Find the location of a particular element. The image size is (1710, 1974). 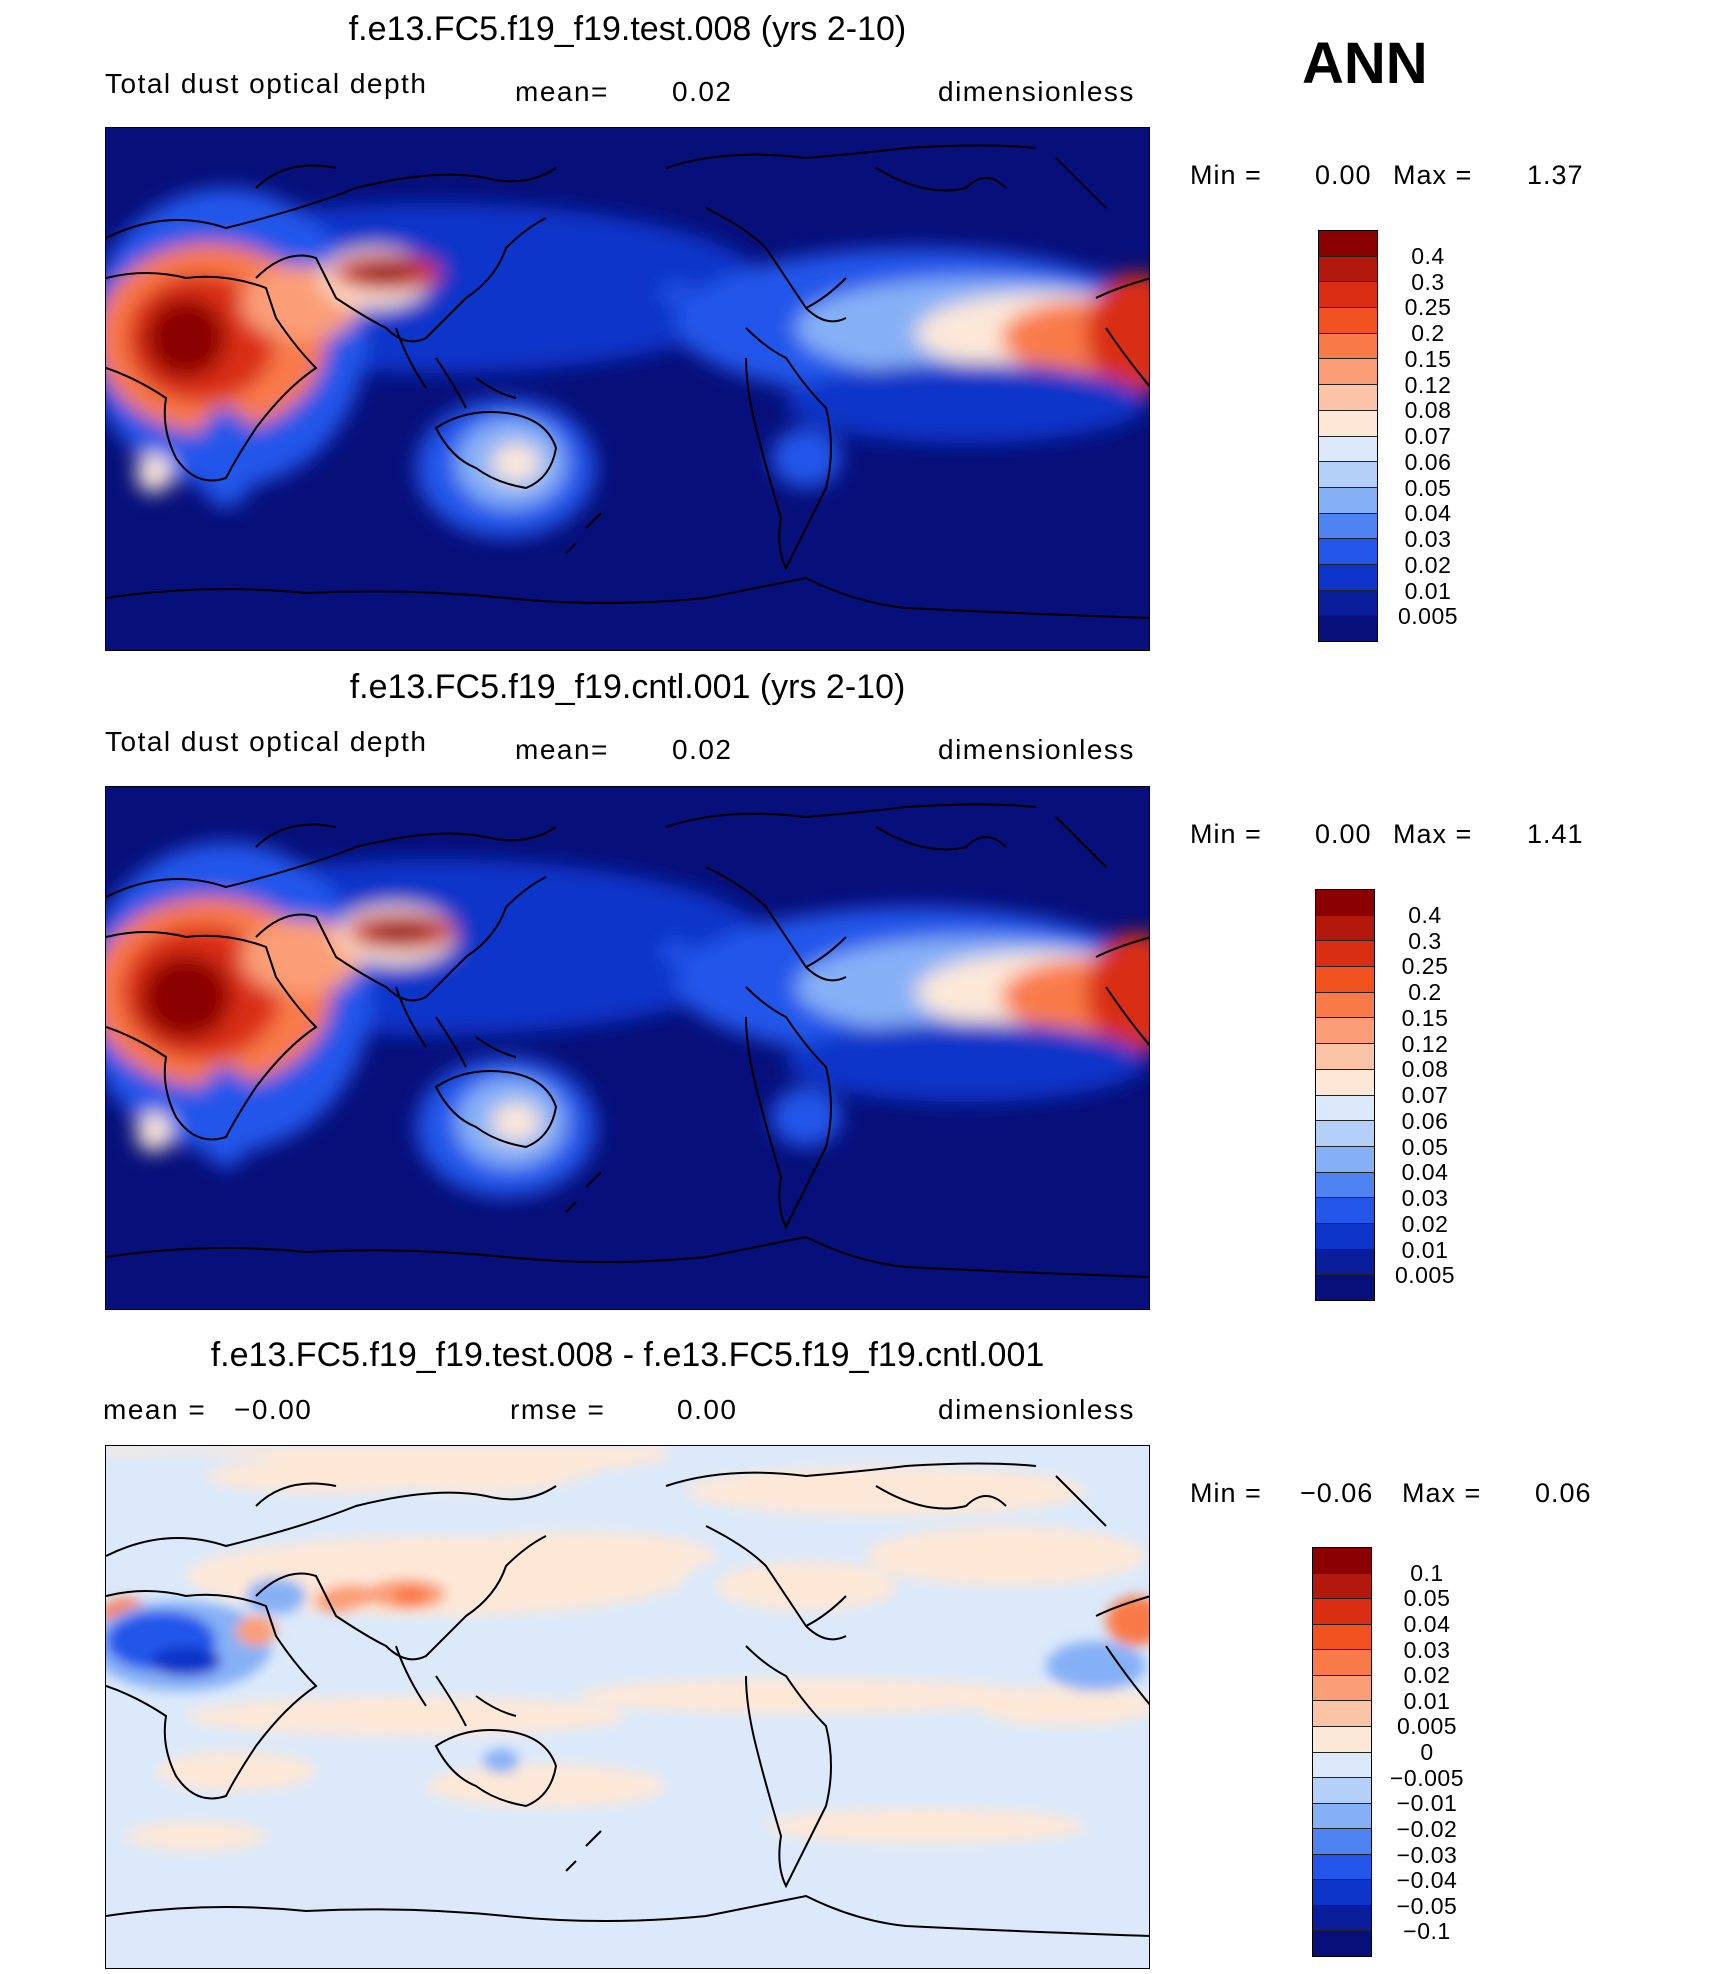

panel-1-units: dimensionless is located at coordinates (1036, 91).